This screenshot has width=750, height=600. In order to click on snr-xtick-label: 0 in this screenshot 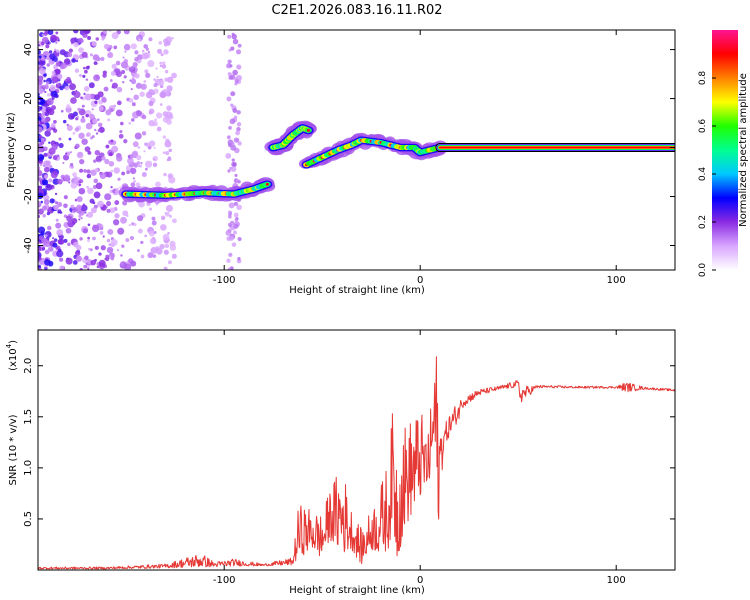, I will do `click(420, 580)`.